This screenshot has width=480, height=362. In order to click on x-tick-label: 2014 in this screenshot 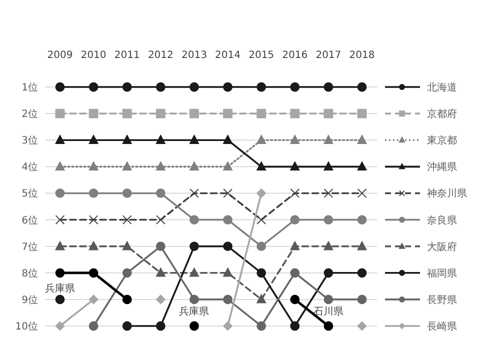, I will do `click(228, 55)`.